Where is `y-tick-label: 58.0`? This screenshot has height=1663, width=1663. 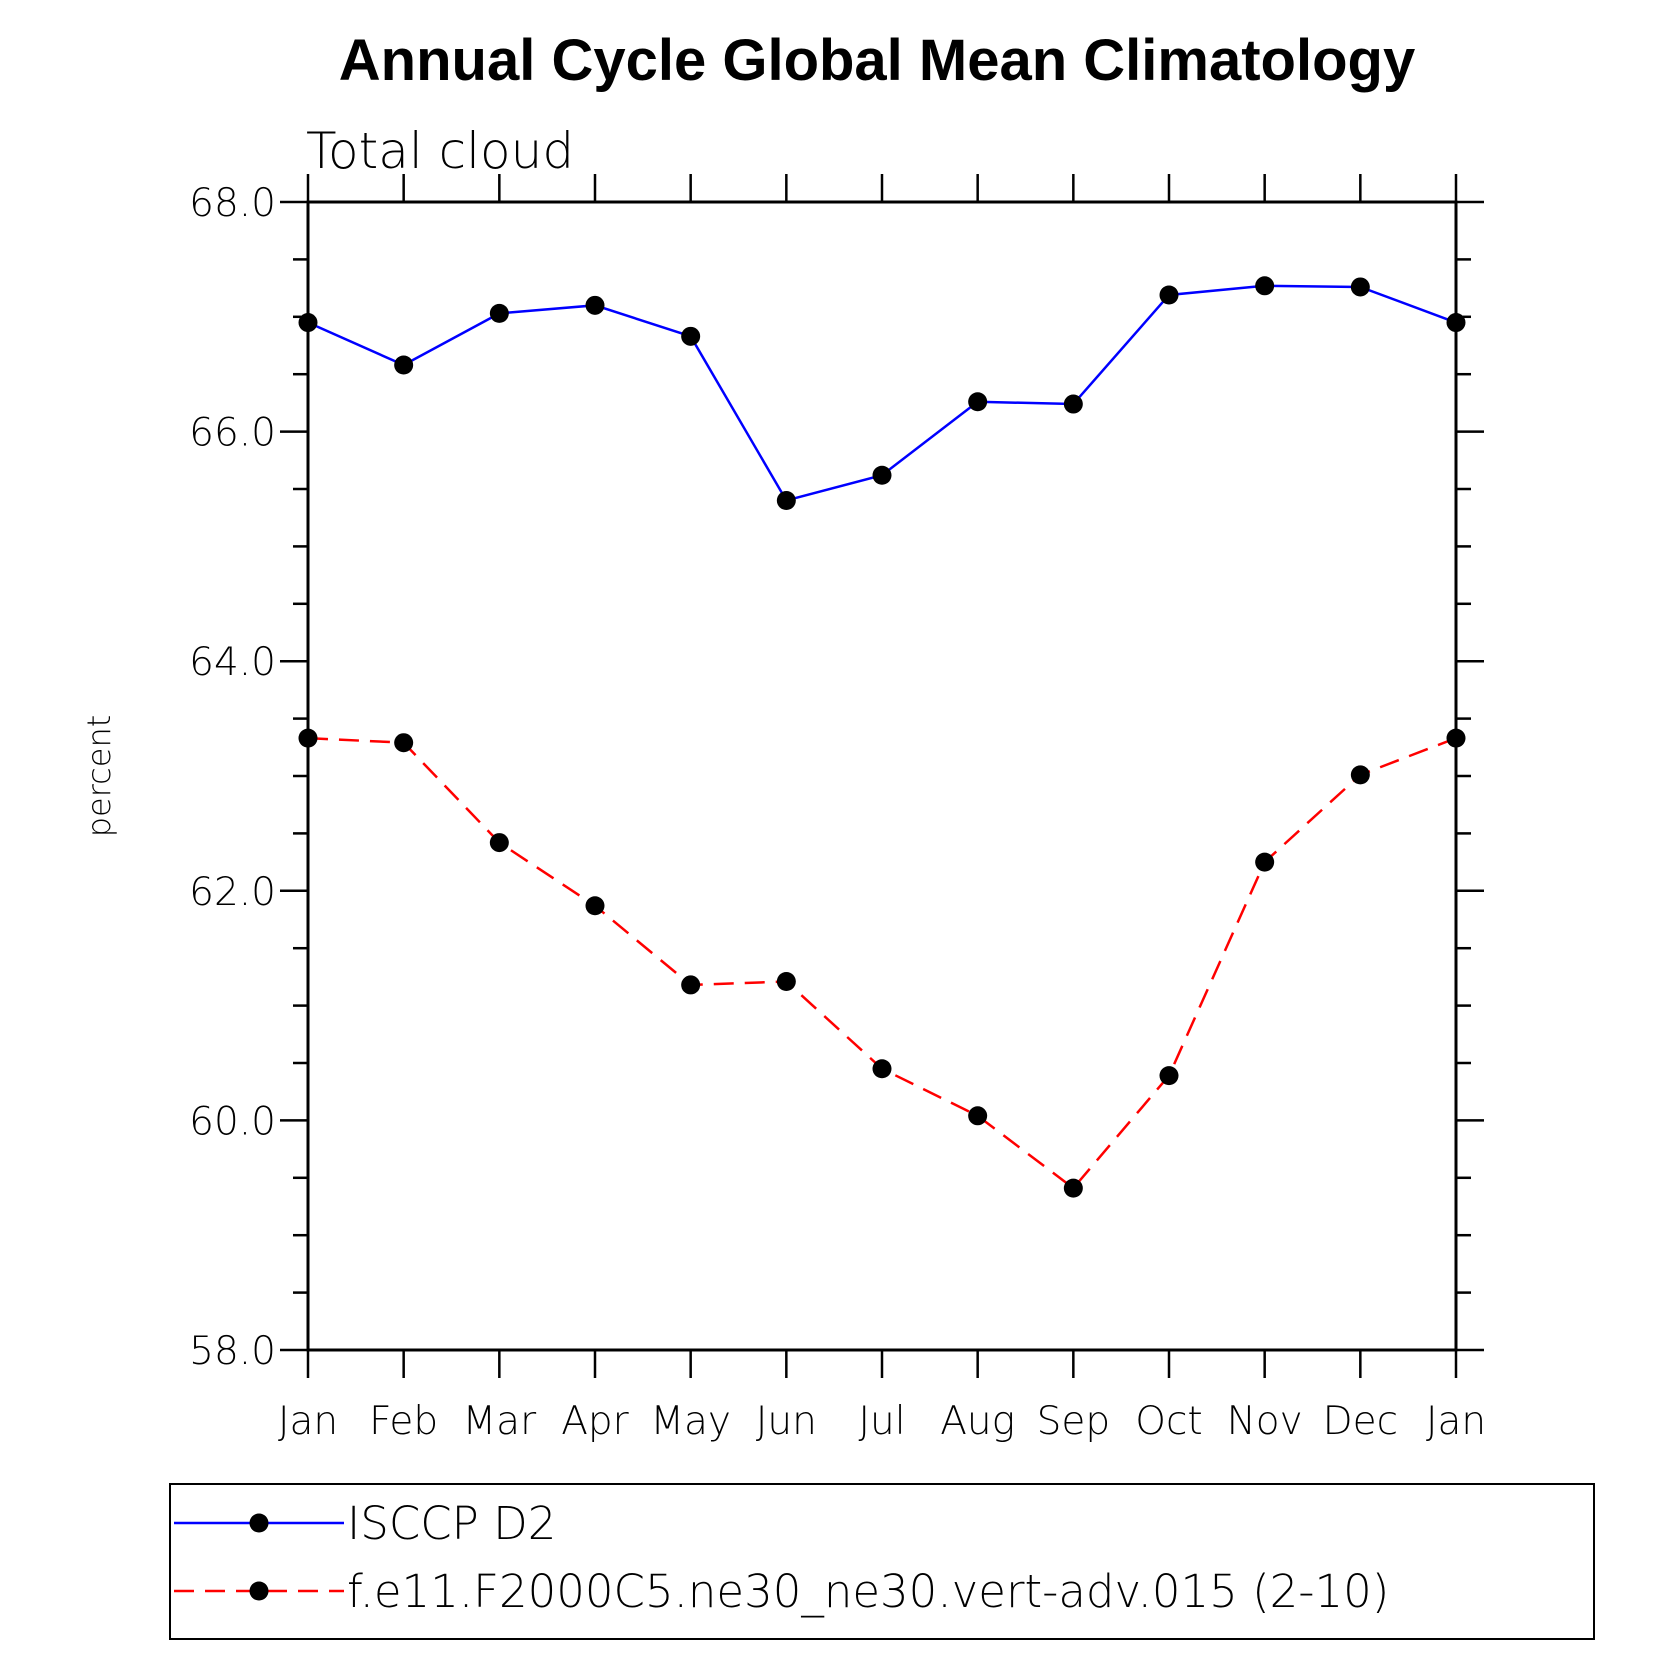 y-tick-label: 58.0 is located at coordinates (232, 1351).